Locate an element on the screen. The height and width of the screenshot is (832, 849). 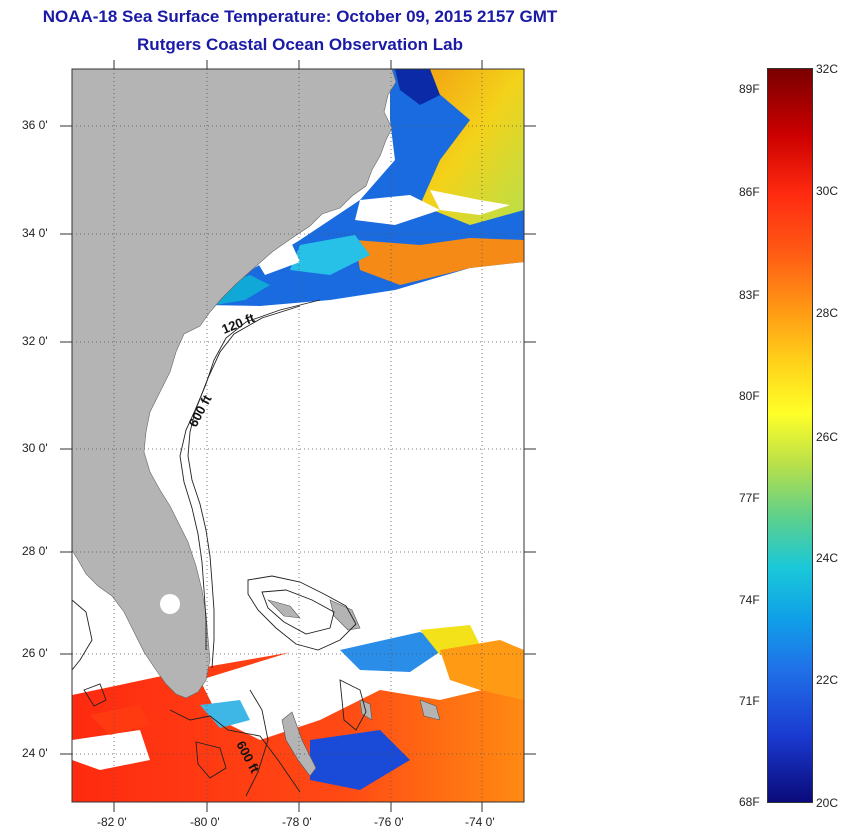
colorbar-f-label: 68F is located at coordinates (749, 802).